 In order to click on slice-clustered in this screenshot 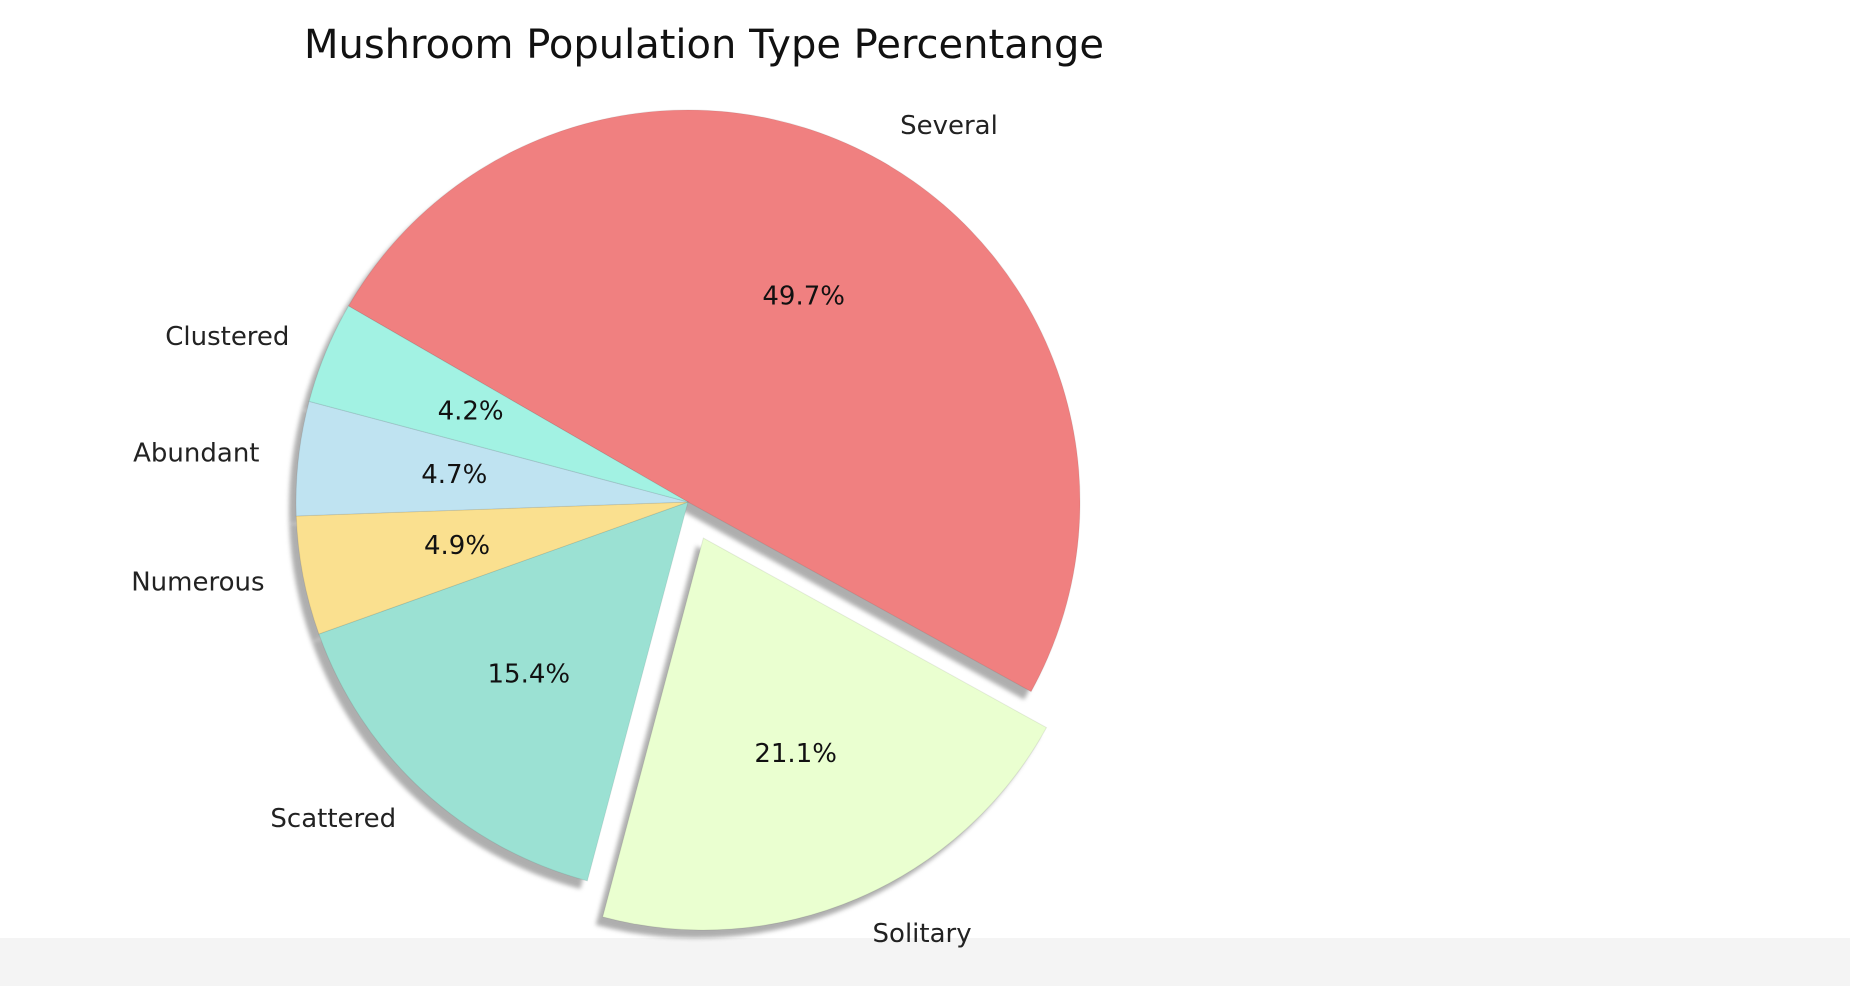, I will do `click(498, 404)`.